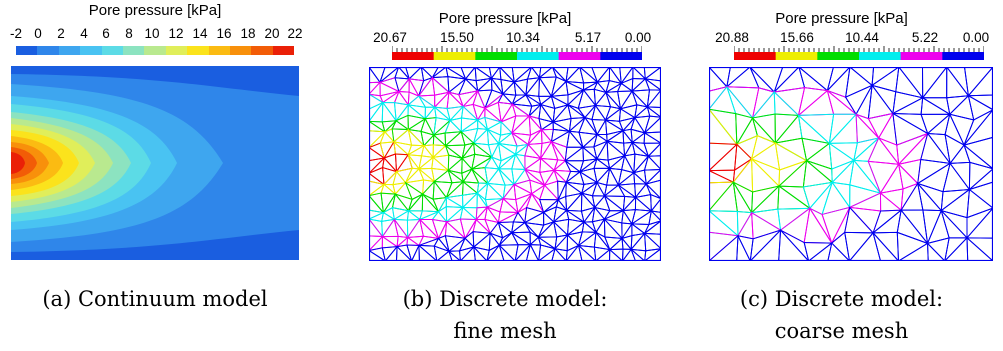  Describe the element at coordinates (841, 18) in the screenshot. I see `legend-title: Pore pressure [kPa]` at that location.